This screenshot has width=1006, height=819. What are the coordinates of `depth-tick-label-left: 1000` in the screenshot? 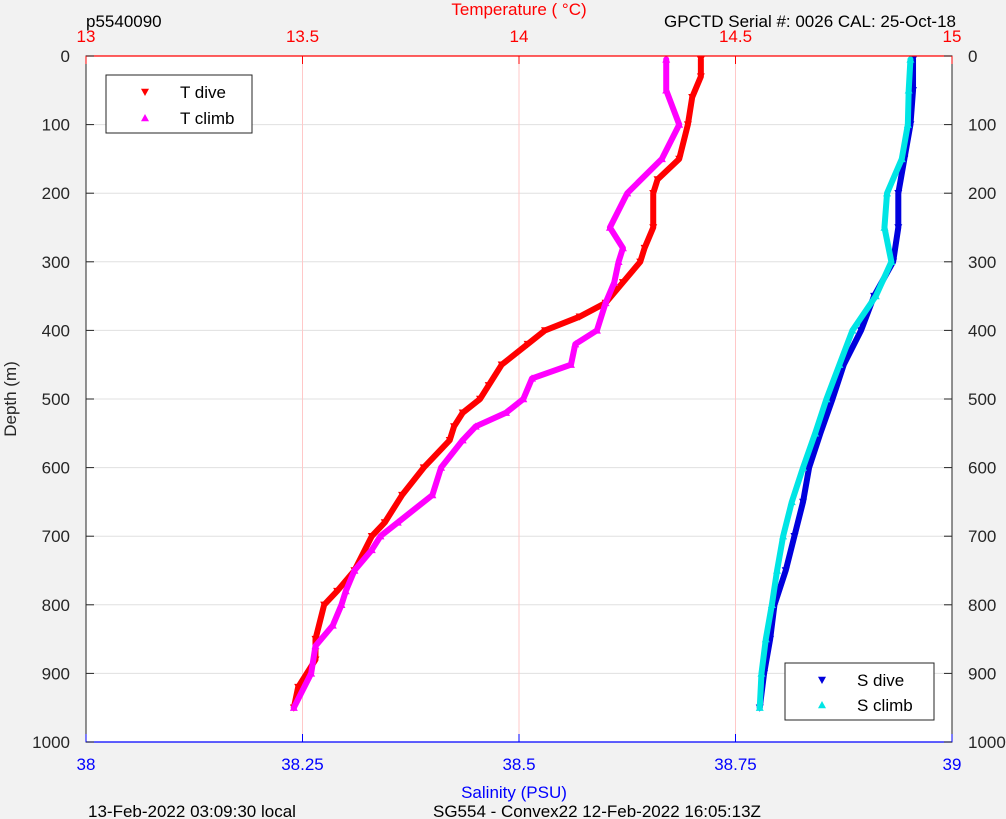 It's located at (51, 742).